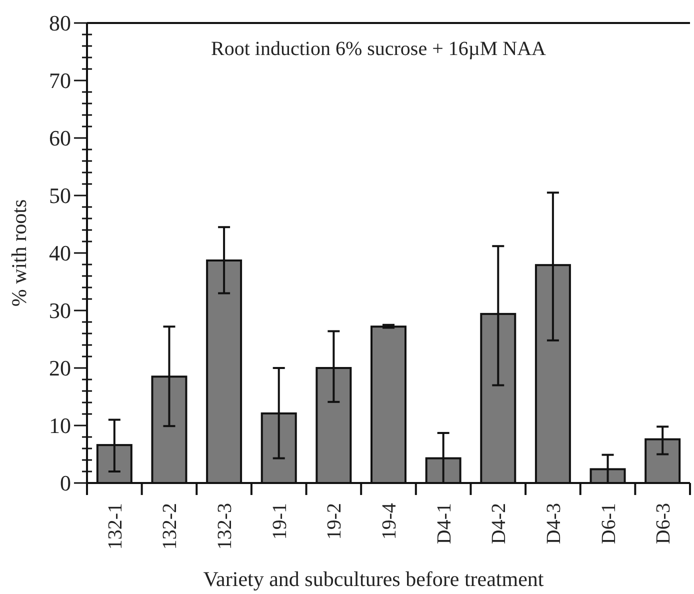 The height and width of the screenshot is (594, 694). I want to click on x-tick-label: 132-2, so click(170, 526).